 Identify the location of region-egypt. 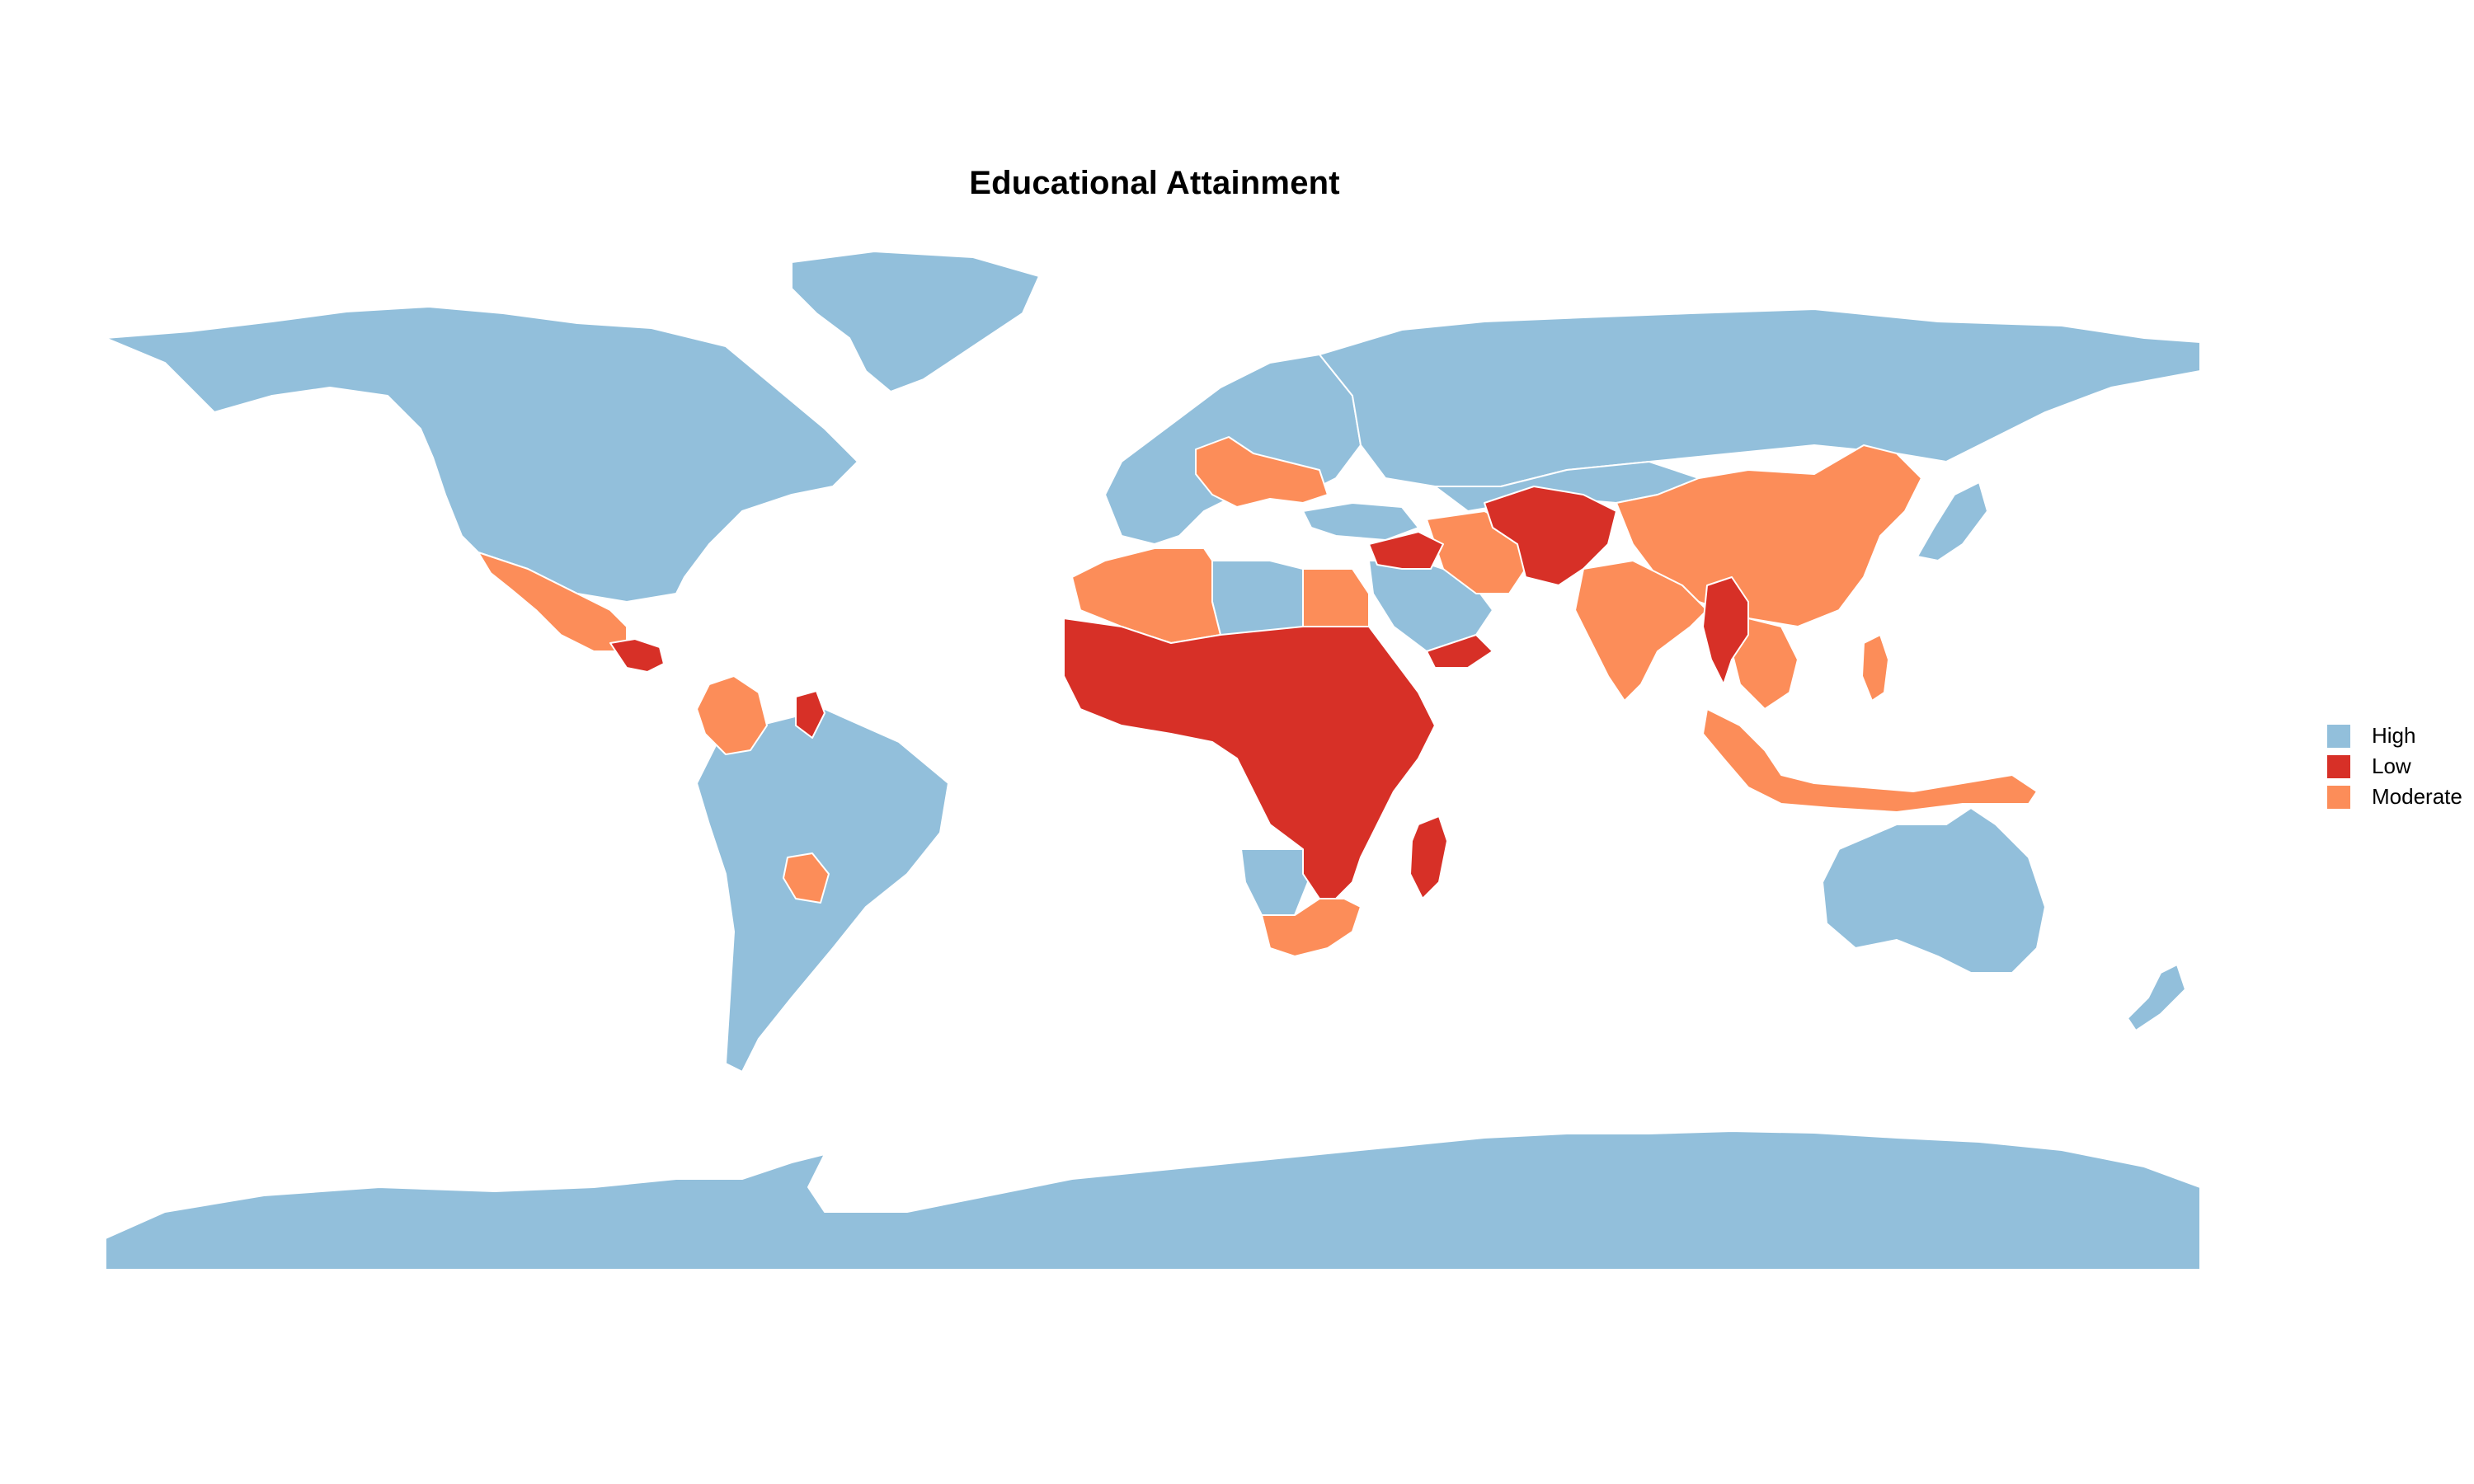
(1336, 597).